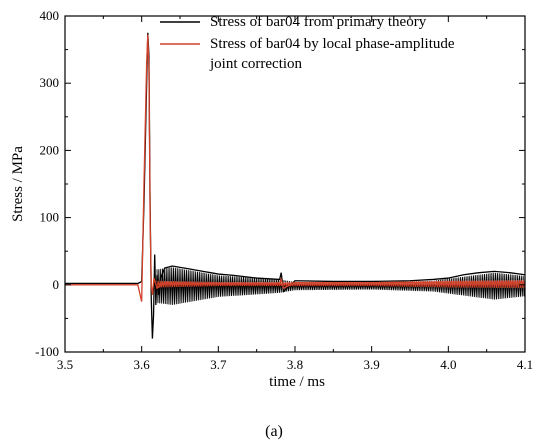 This screenshot has height=448, width=550. Describe the element at coordinates (47, 351) in the screenshot. I see `y-tick-label: -100` at that location.